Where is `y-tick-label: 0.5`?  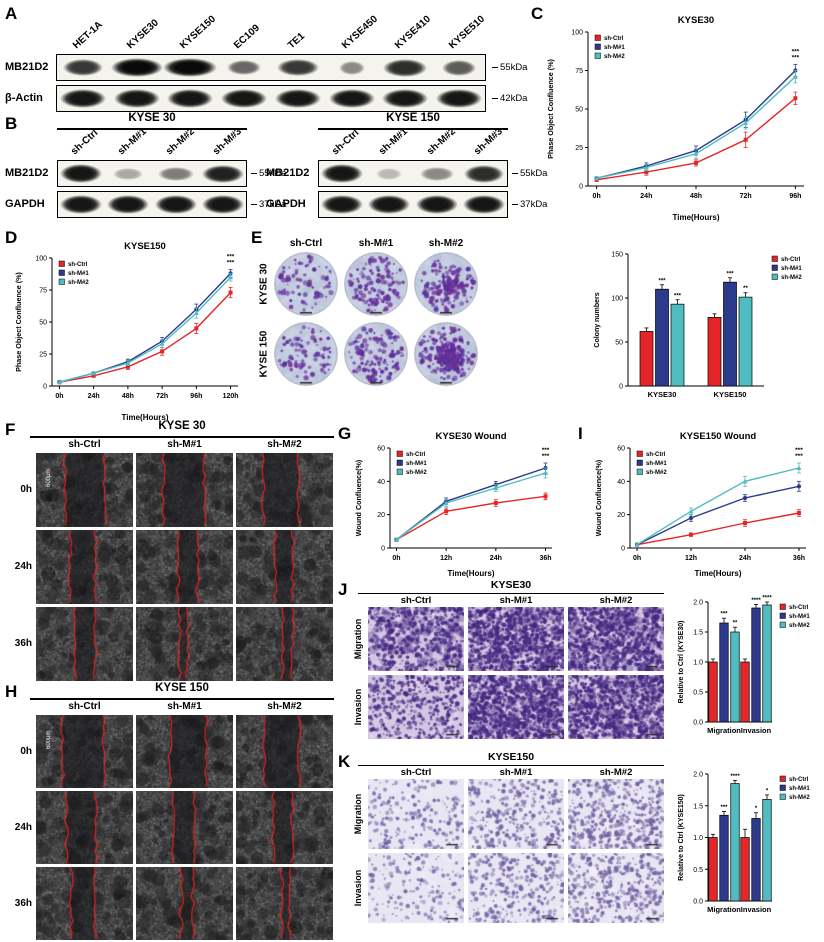
y-tick-label: 0.5 is located at coordinates (698, 870).